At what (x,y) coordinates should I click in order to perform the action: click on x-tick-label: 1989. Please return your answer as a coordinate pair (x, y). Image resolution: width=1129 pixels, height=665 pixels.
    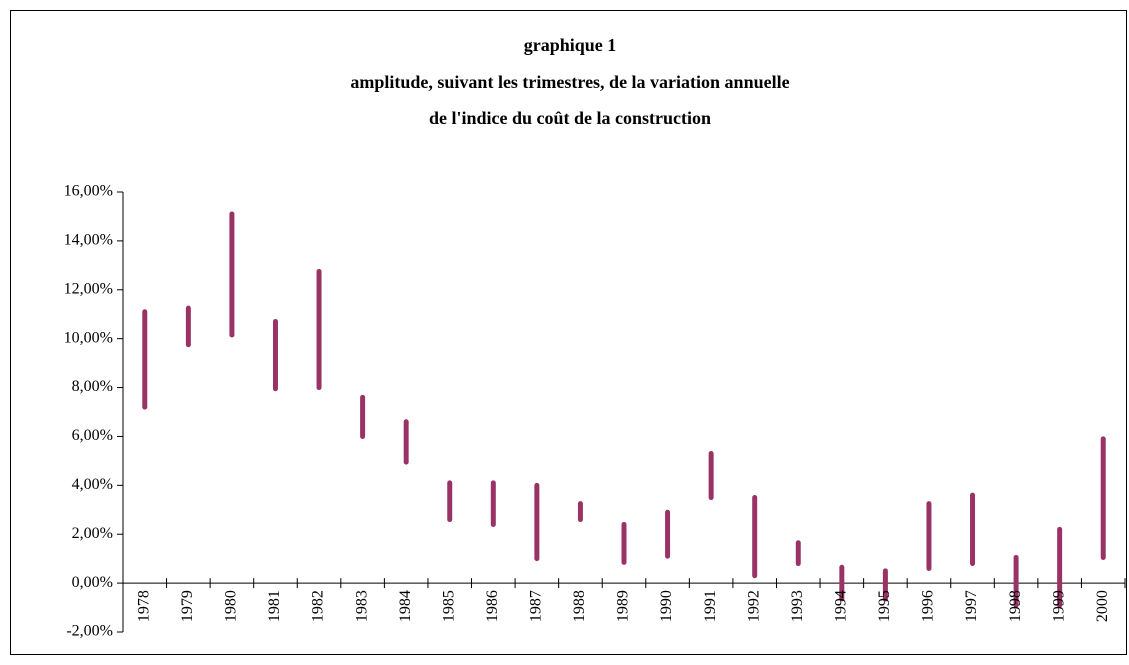
    Looking at the image, I should click on (623, 606).